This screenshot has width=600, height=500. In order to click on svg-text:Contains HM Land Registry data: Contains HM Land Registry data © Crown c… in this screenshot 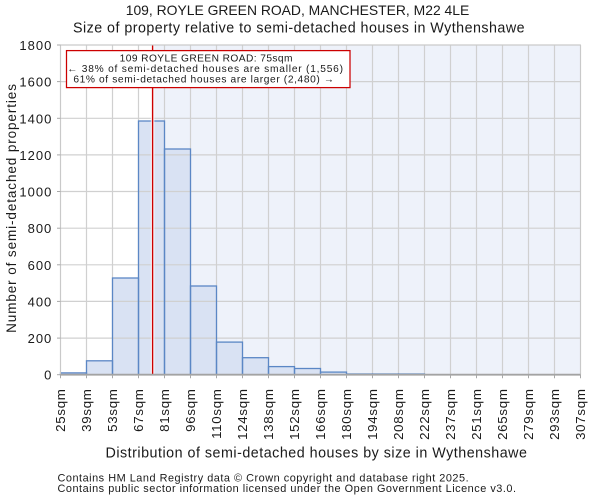, I will do `click(264, 478)`.